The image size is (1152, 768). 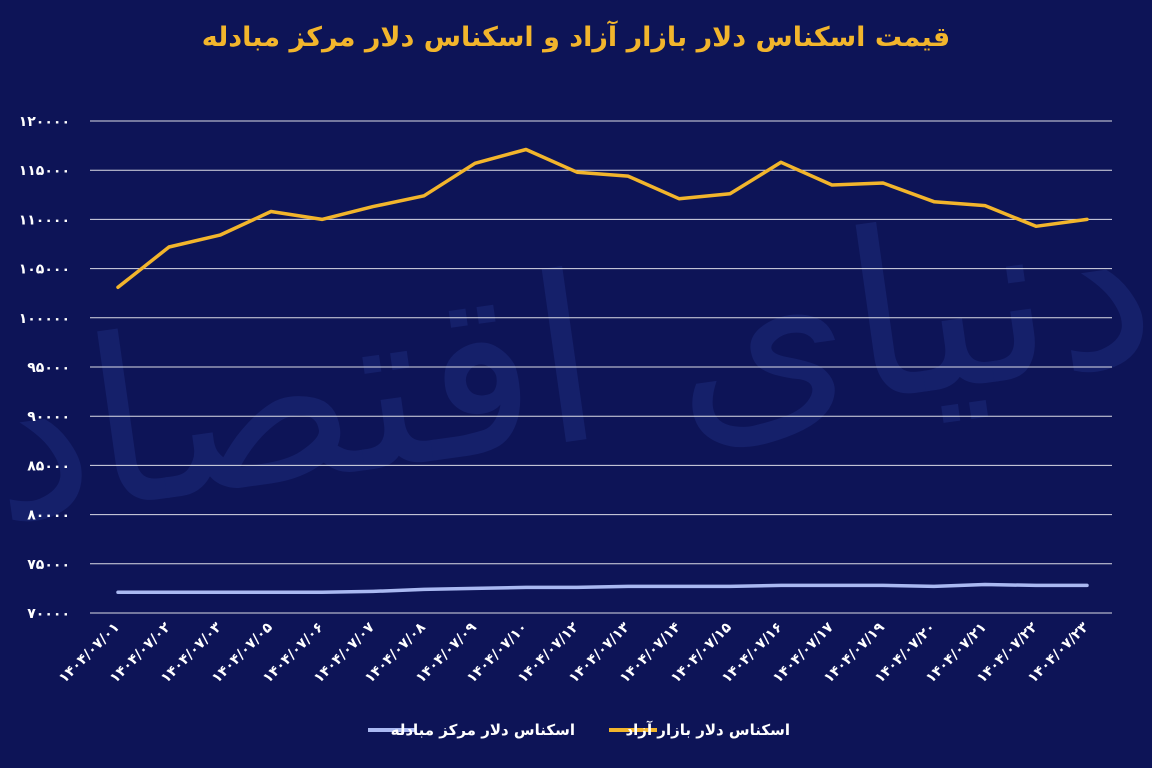 I want to click on y-tick-label: ۹۰۰۰۰, so click(x=48, y=417).